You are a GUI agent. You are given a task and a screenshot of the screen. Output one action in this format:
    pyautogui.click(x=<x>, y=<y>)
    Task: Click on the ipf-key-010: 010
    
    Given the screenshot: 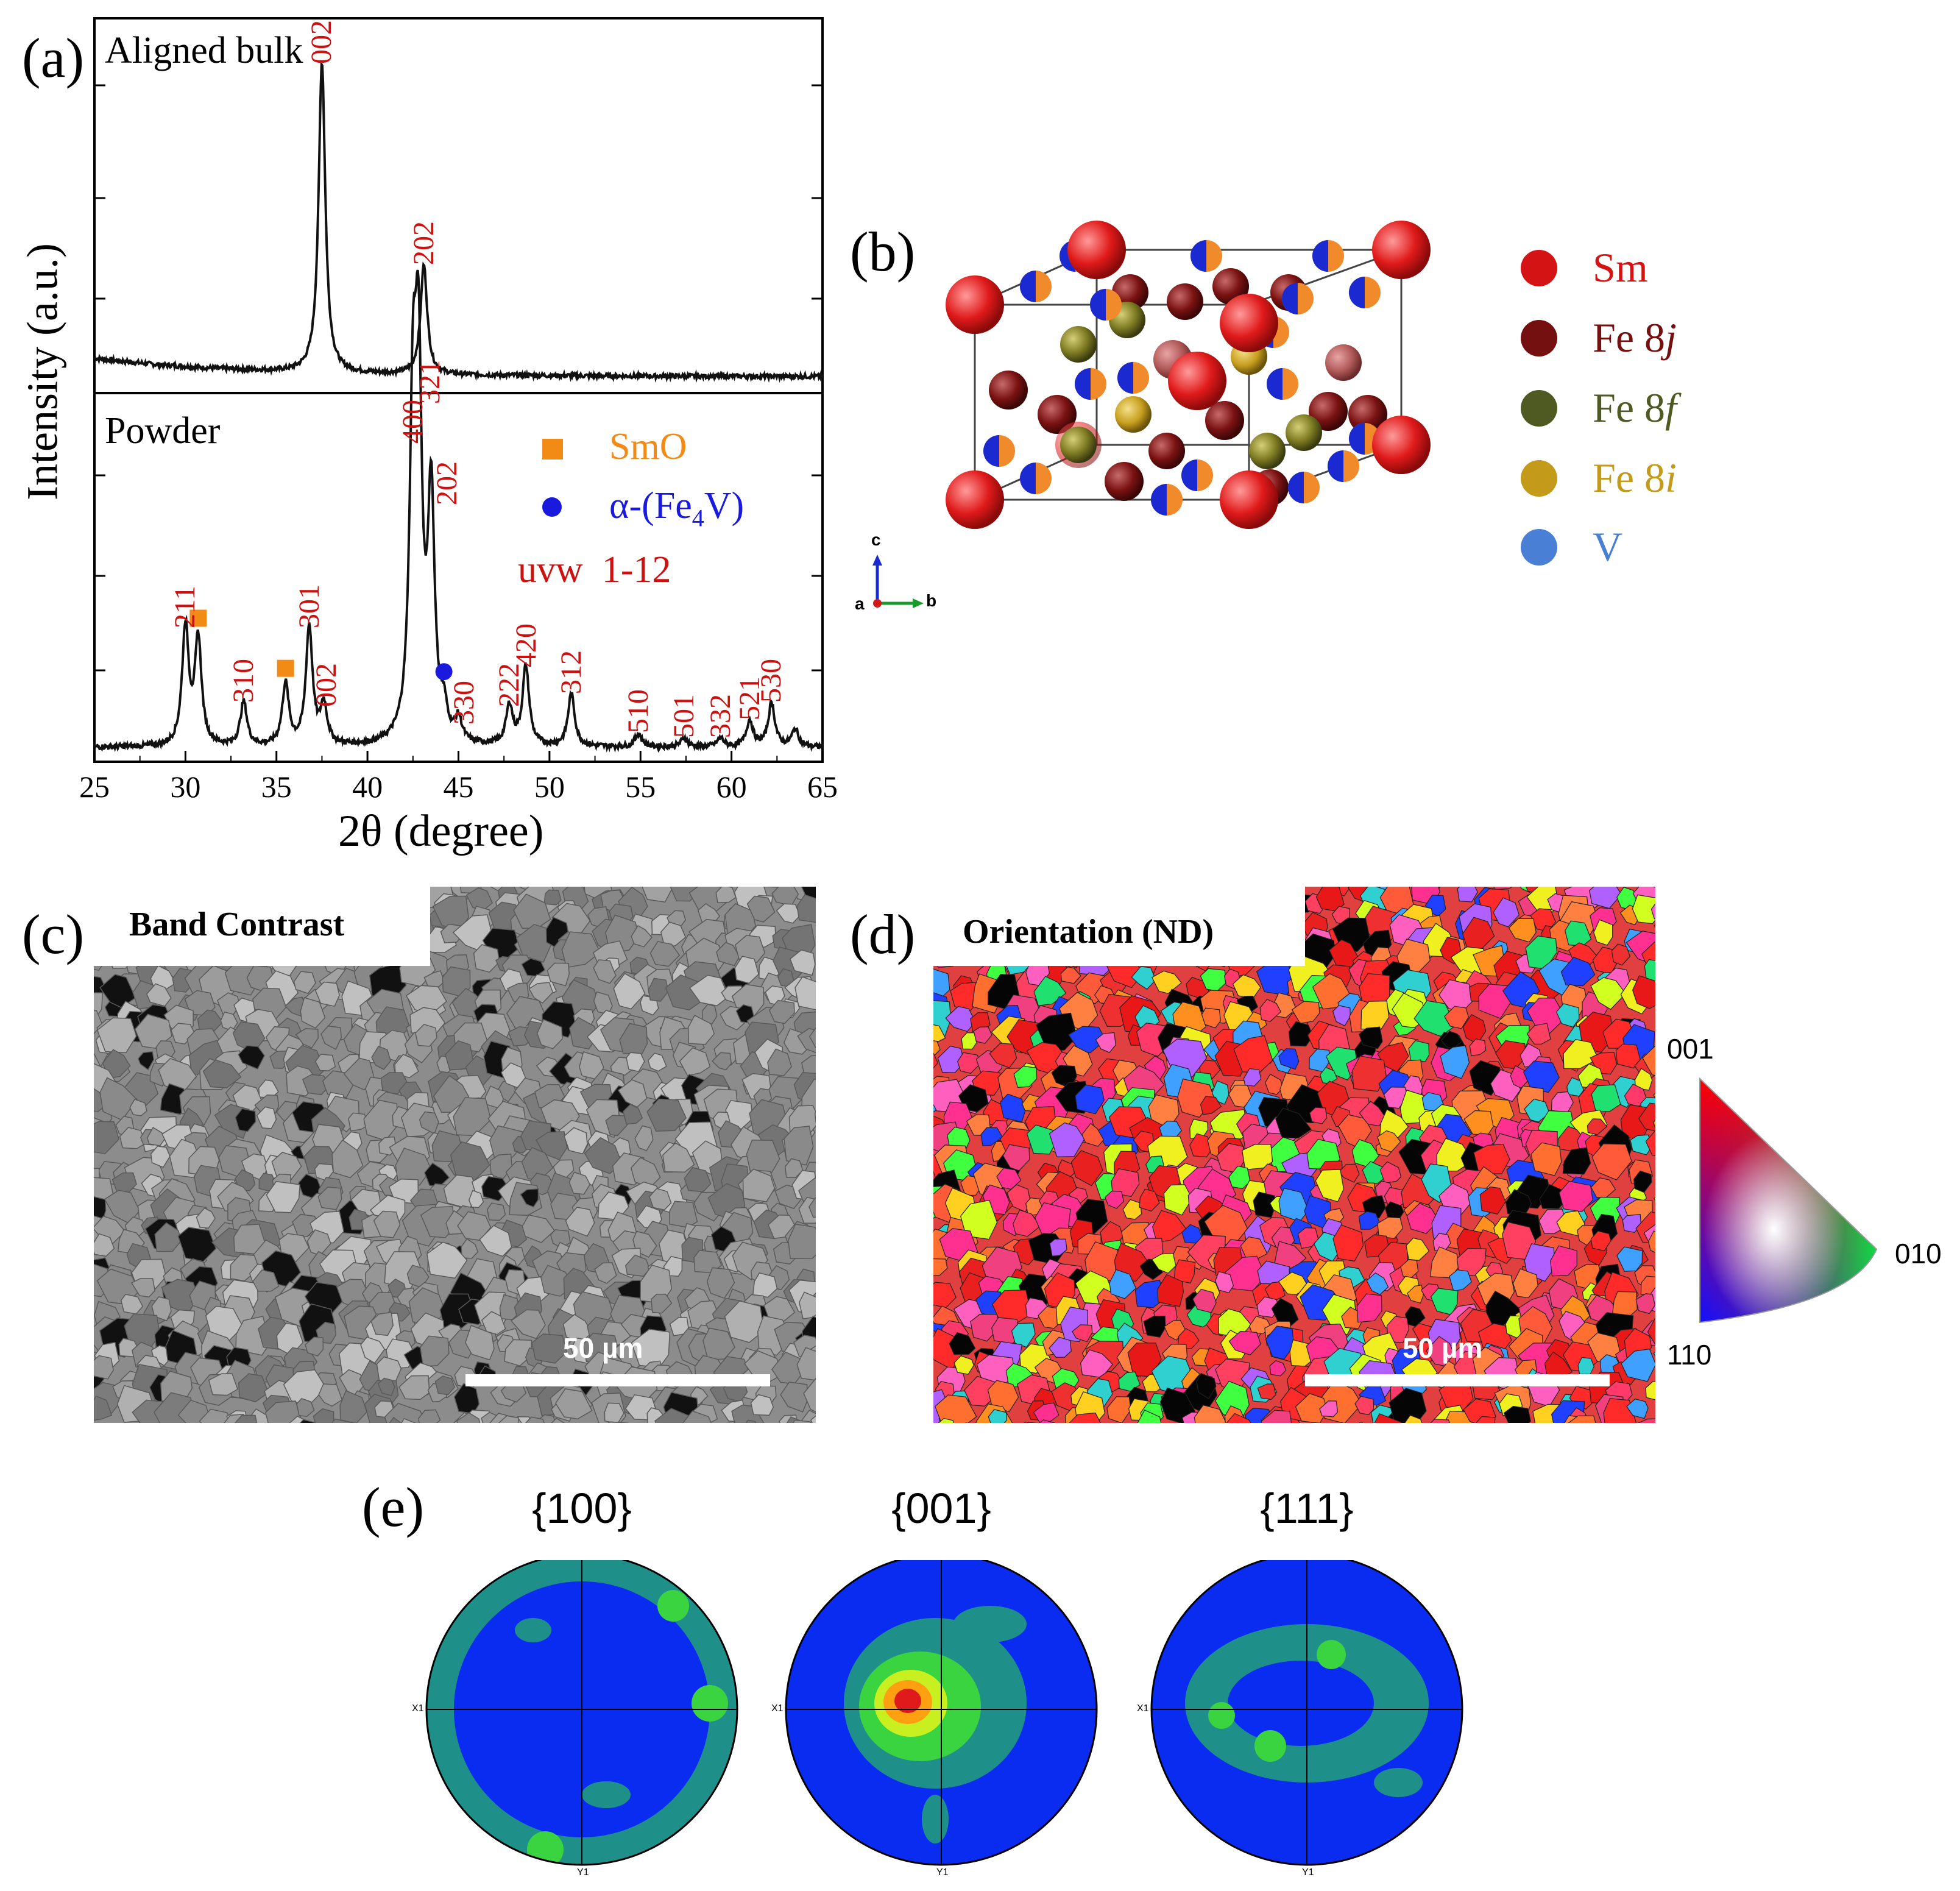 What is the action you would take?
    pyautogui.click(x=1918, y=1253)
    